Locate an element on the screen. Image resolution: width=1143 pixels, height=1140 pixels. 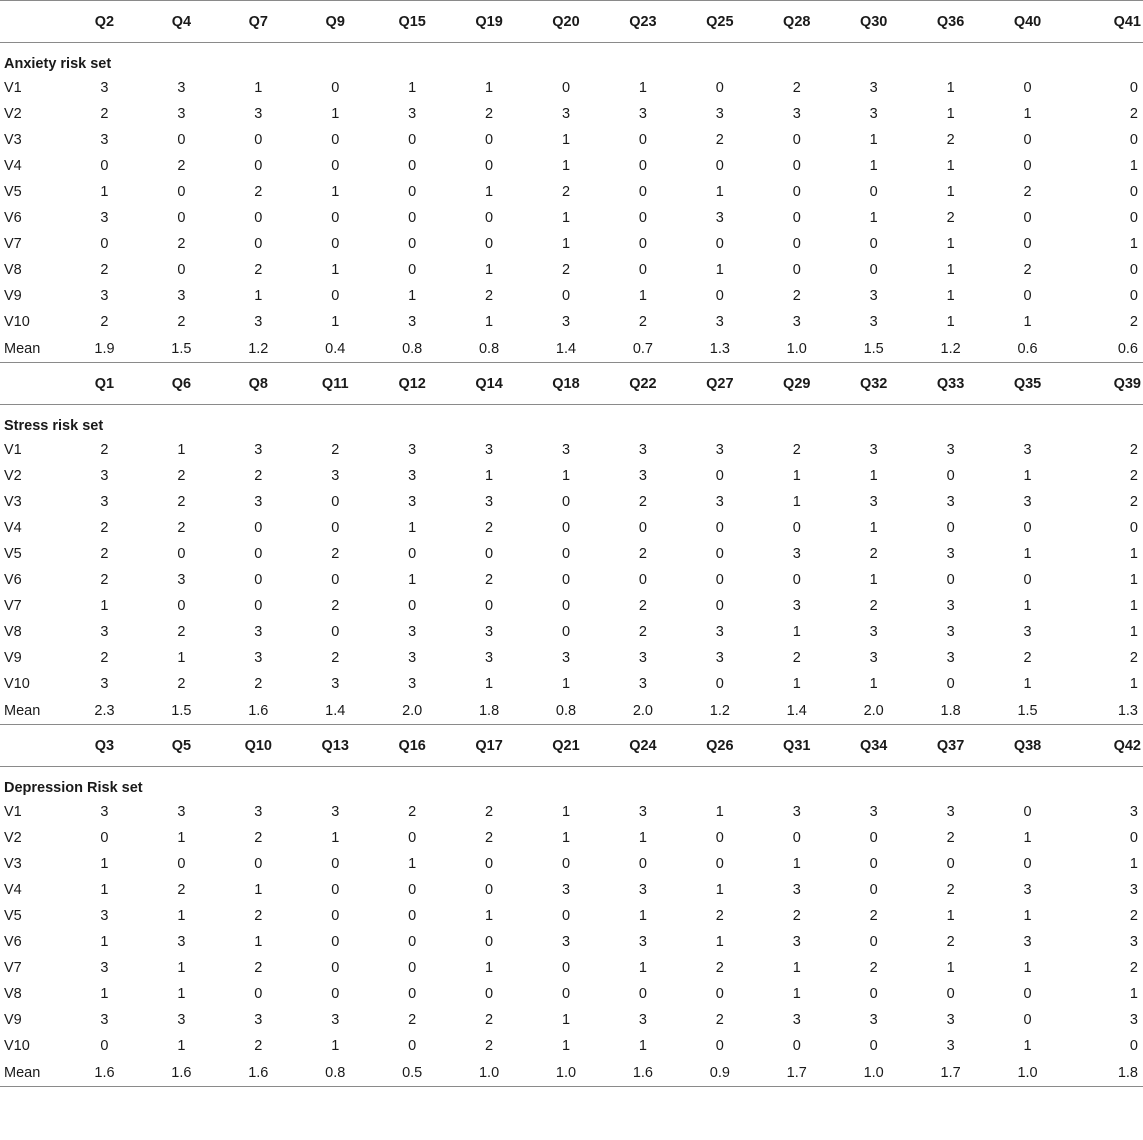
mean-cell: 1.6 is located at coordinates (104, 1073).